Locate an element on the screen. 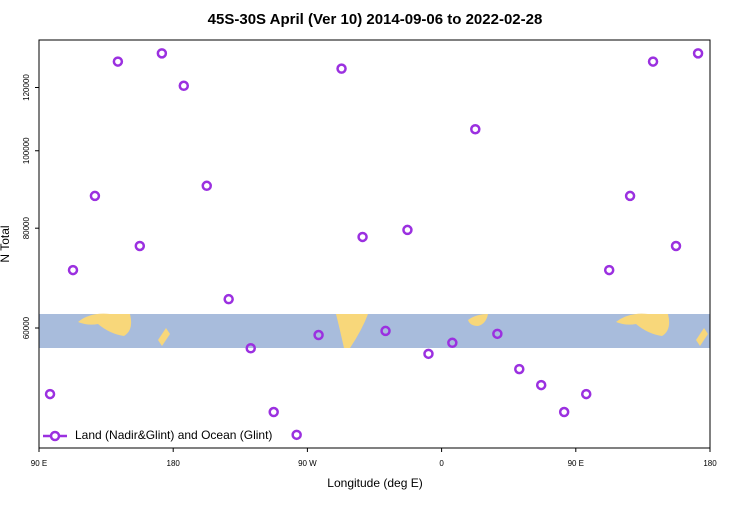 The width and height of the screenshot is (750, 505). x-tick-label: 90 W is located at coordinates (307, 463).